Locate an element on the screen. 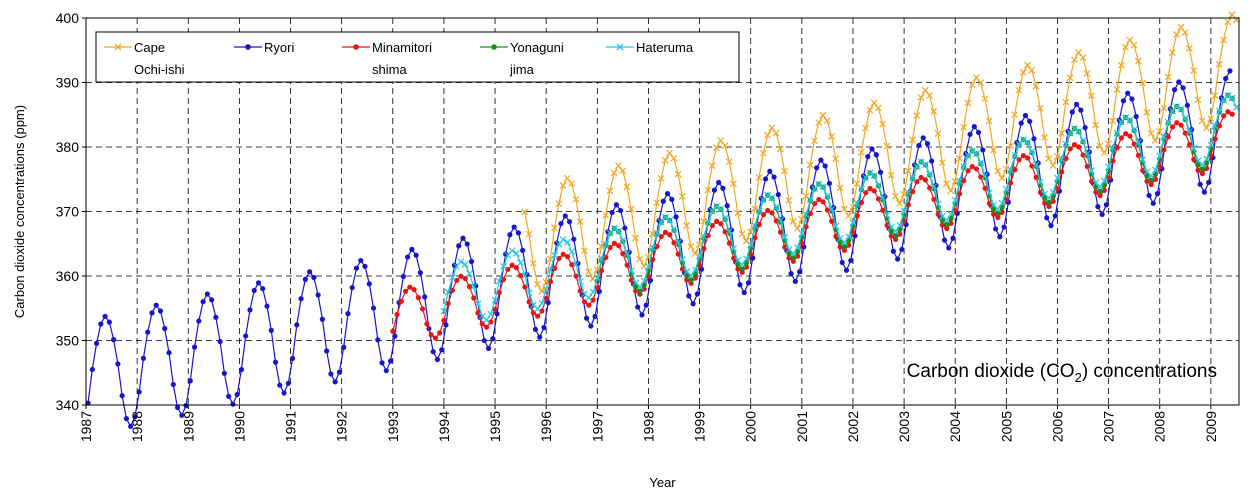 This screenshot has width=1253, height=495. y-tick-labels: 340 350 360 370 380 390 400 is located at coordinates (71, 211).